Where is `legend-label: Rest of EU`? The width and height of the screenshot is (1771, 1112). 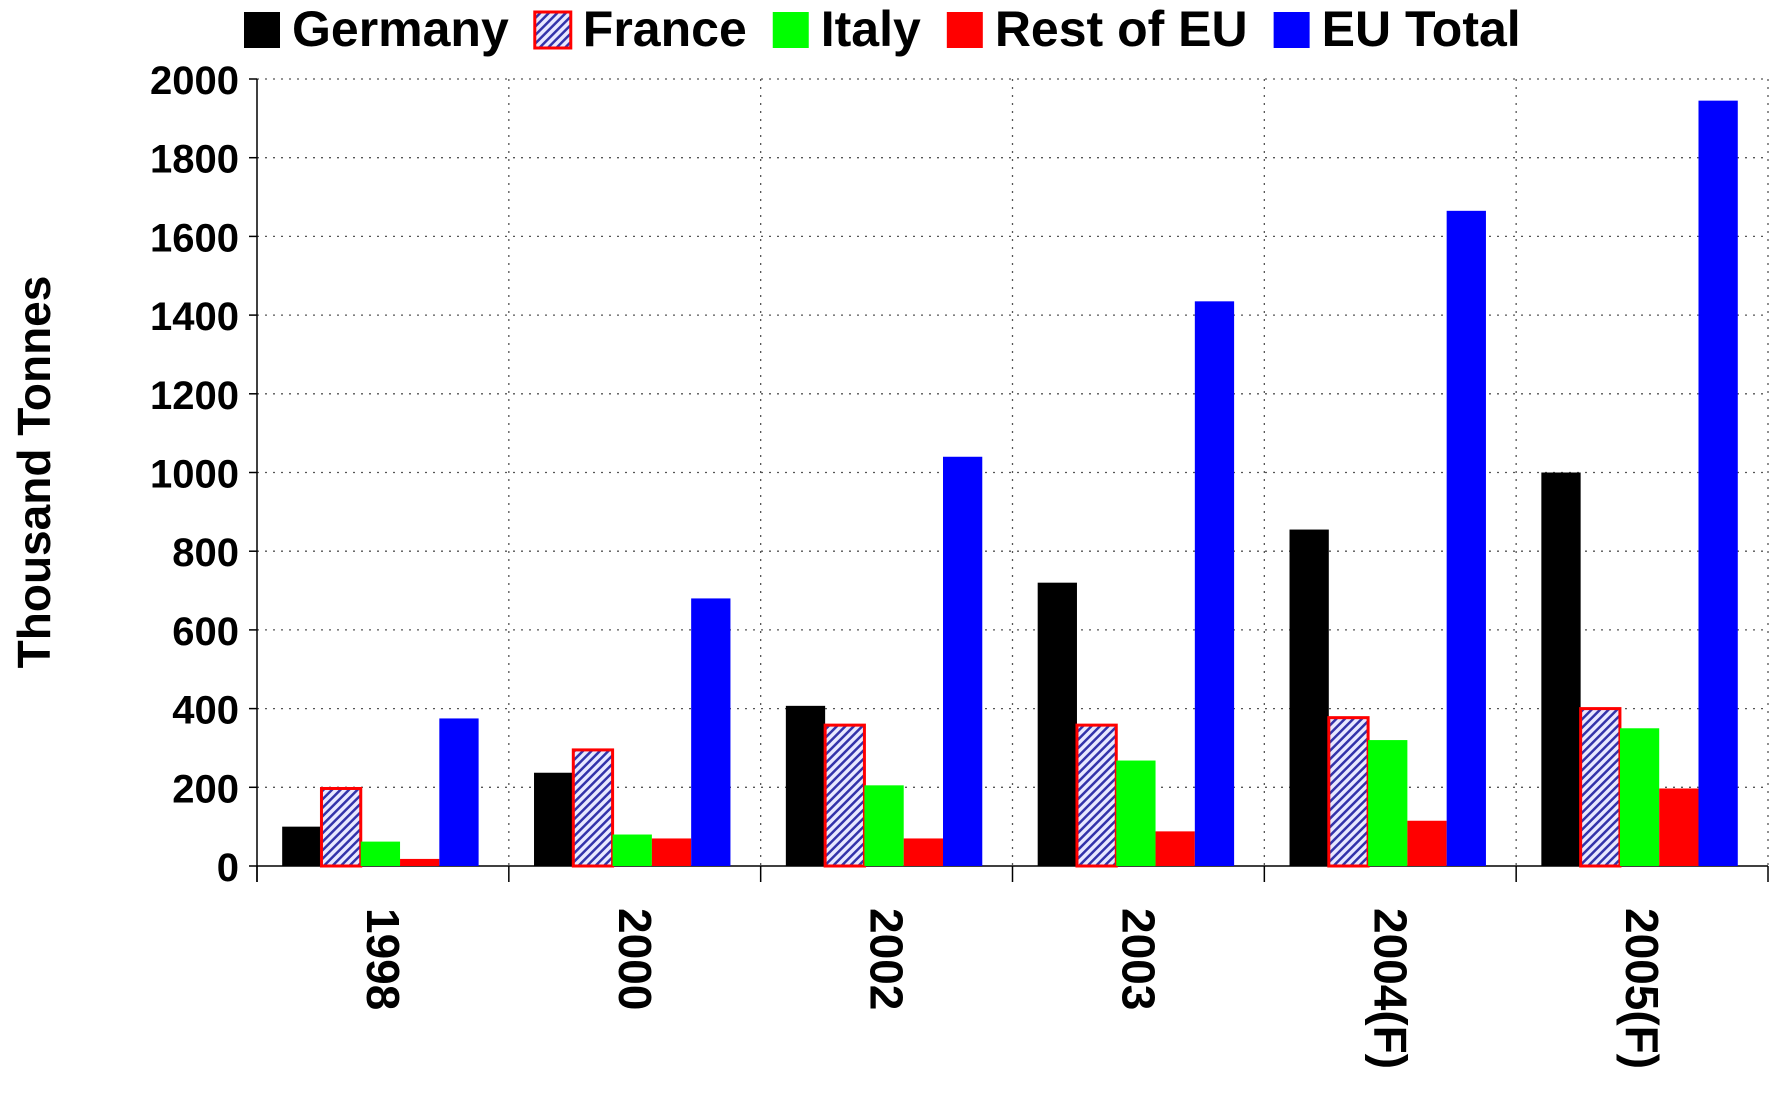 legend-label: Rest of EU is located at coordinates (1121, 29).